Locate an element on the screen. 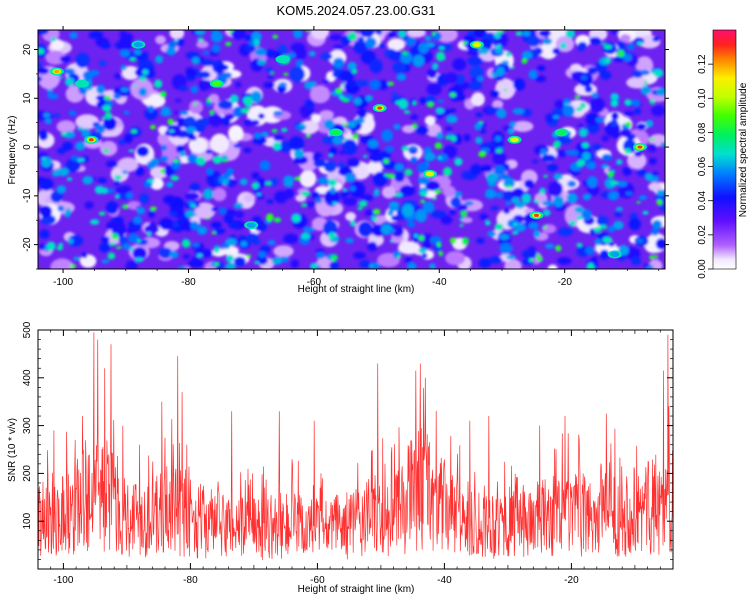  heatmap-hotspot is located at coordinates (216, 83).